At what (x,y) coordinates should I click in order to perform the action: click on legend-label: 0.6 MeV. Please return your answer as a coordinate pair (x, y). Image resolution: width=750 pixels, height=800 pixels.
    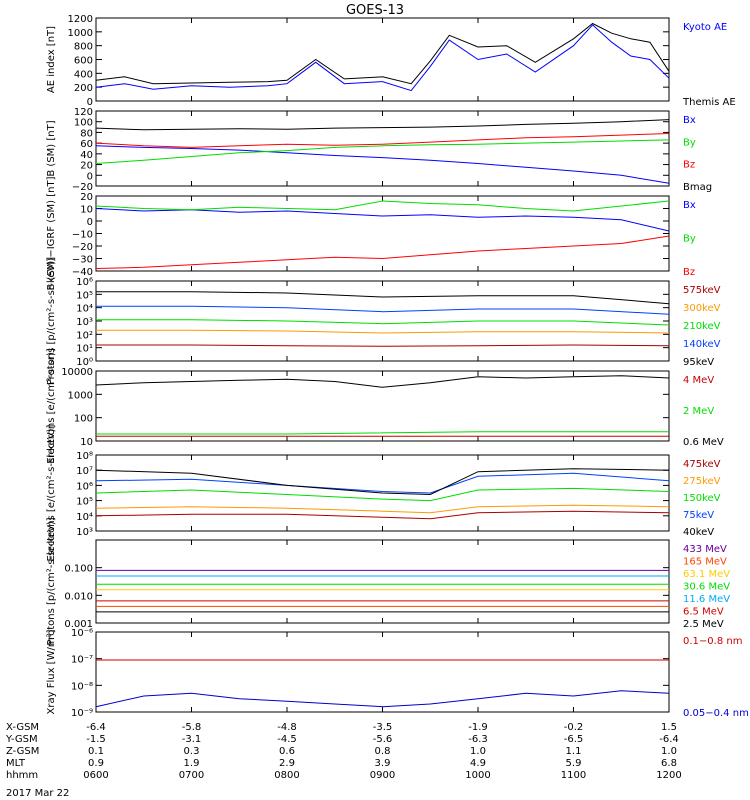
    Looking at the image, I should click on (703, 442).